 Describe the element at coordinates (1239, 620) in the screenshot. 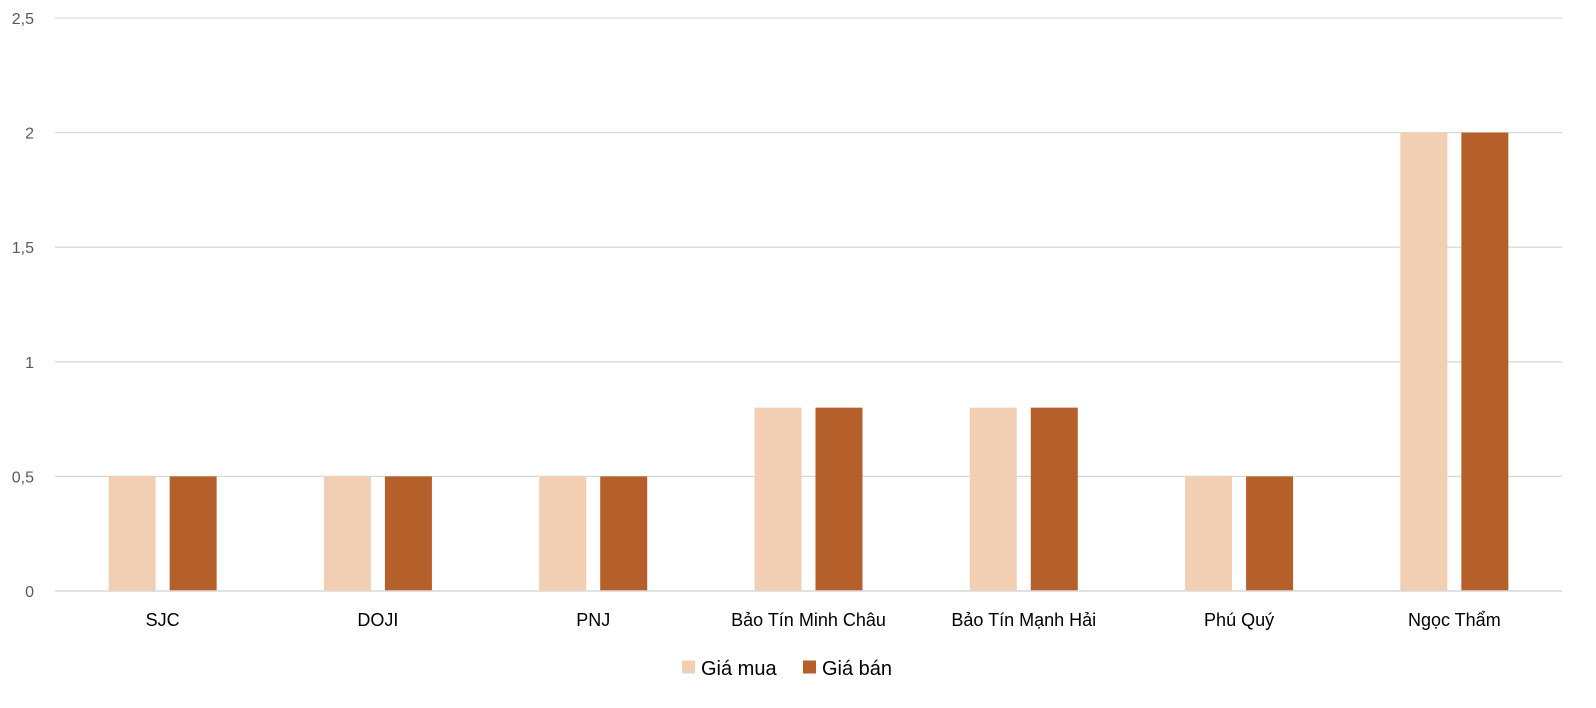

I see `x-category-label: Phú Quý` at that location.